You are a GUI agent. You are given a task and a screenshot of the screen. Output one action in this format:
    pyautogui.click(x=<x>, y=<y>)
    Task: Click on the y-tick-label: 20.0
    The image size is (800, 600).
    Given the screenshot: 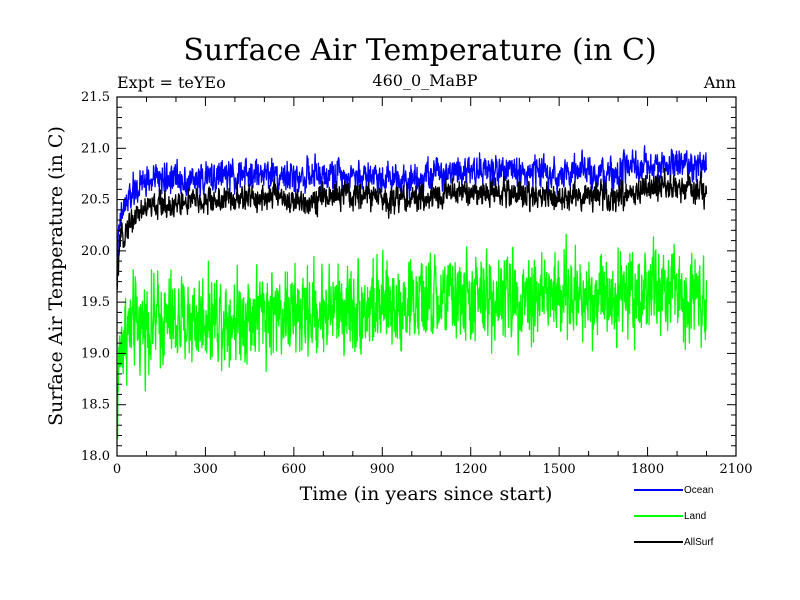 What is the action you would take?
    pyautogui.click(x=95, y=251)
    